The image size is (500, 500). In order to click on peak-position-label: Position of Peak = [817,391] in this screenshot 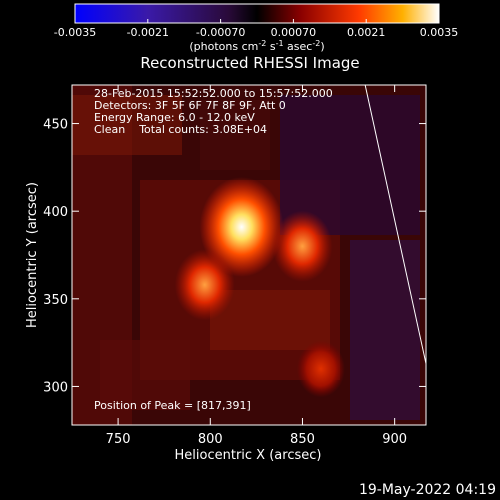, I will do `click(172, 405)`.